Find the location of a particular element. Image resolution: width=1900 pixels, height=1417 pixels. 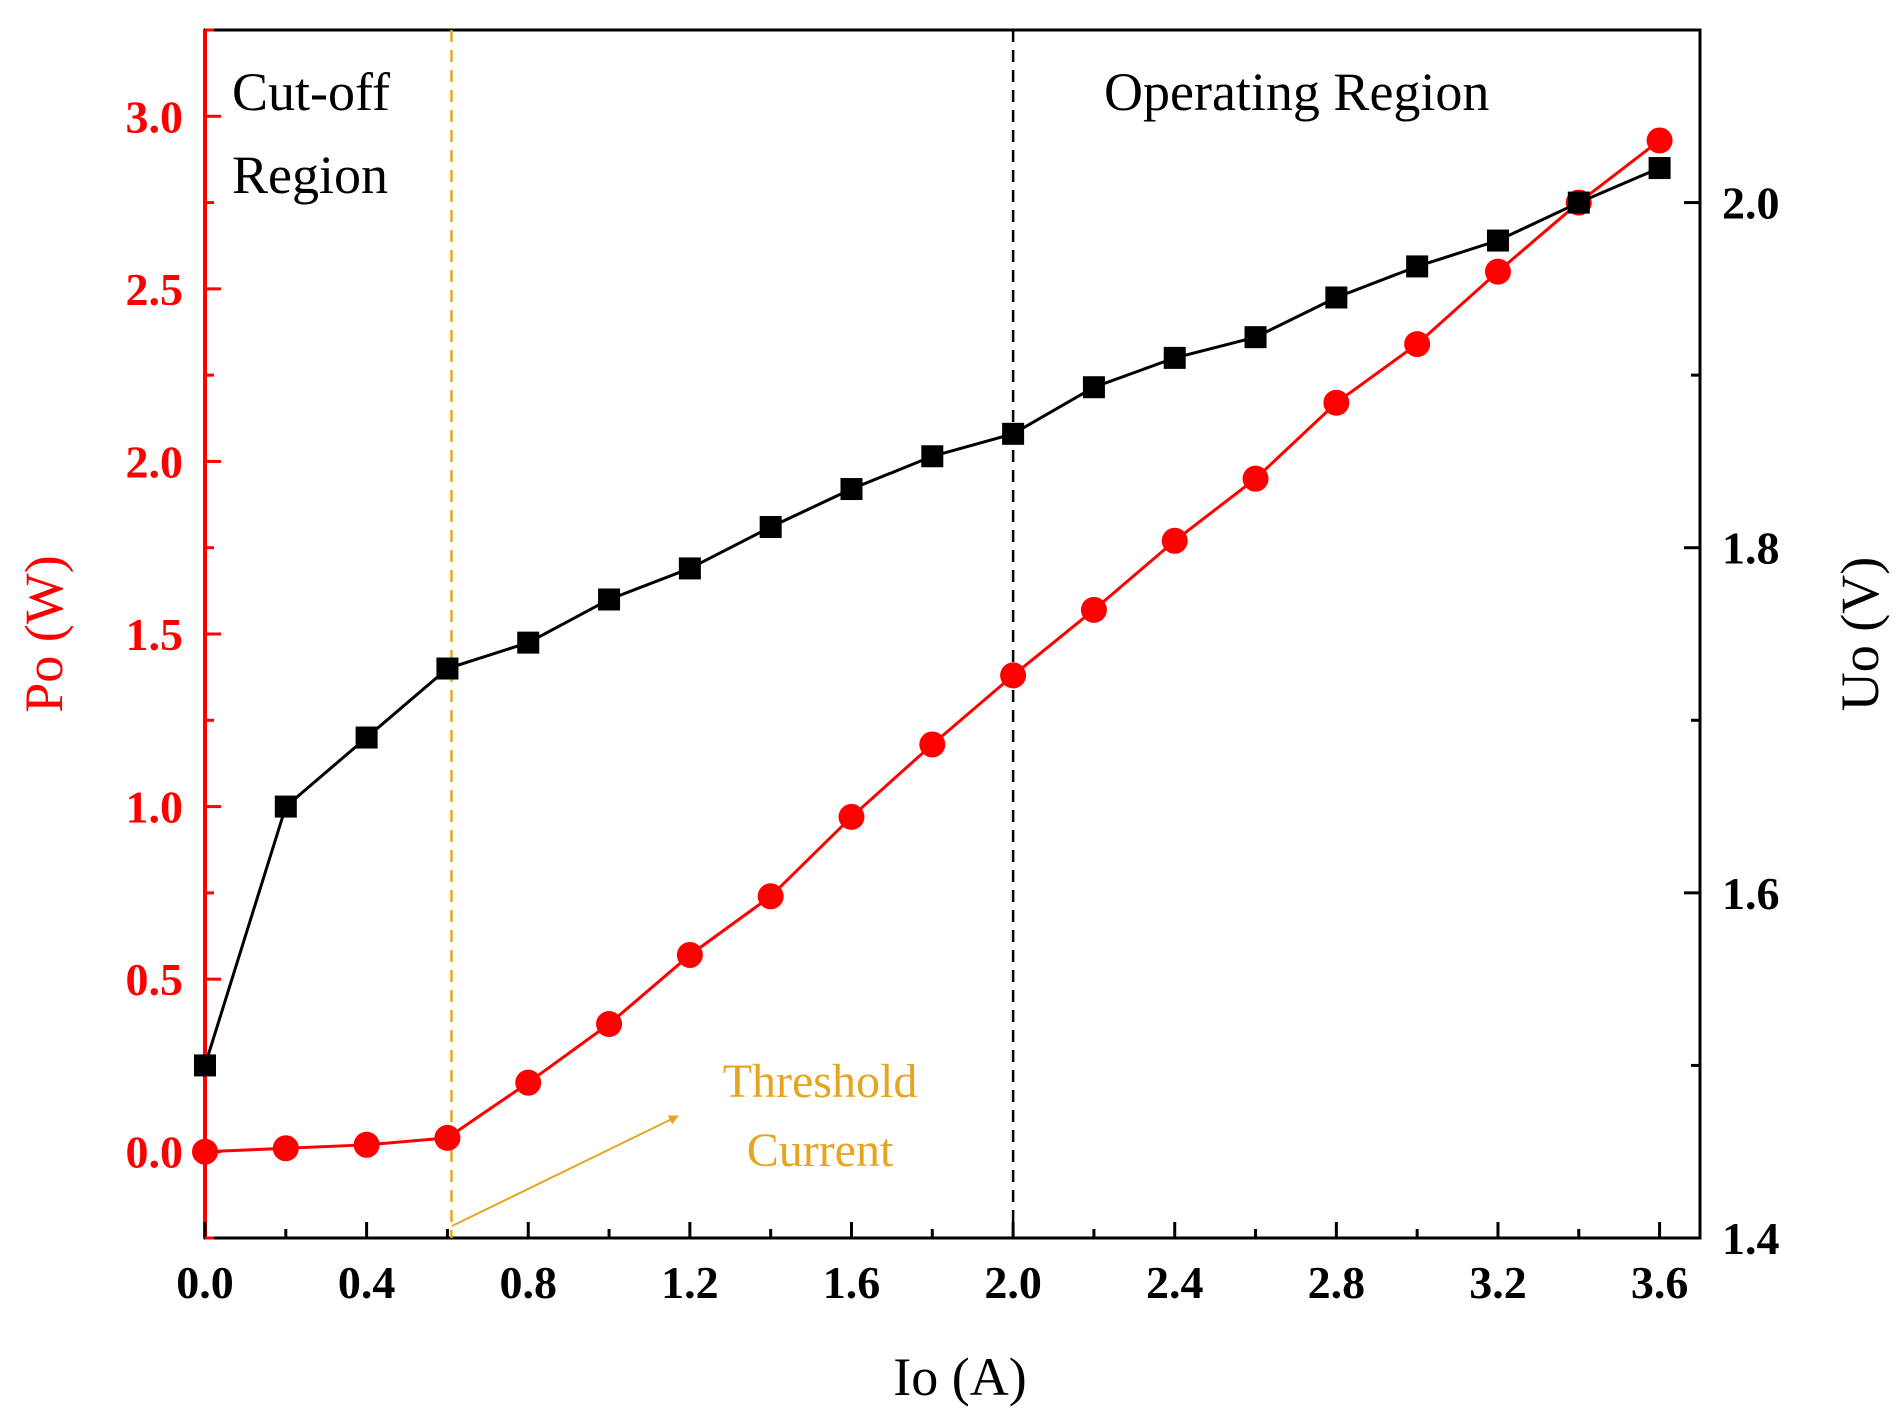

x-tick-label: 3.6 is located at coordinates (1660, 1282).